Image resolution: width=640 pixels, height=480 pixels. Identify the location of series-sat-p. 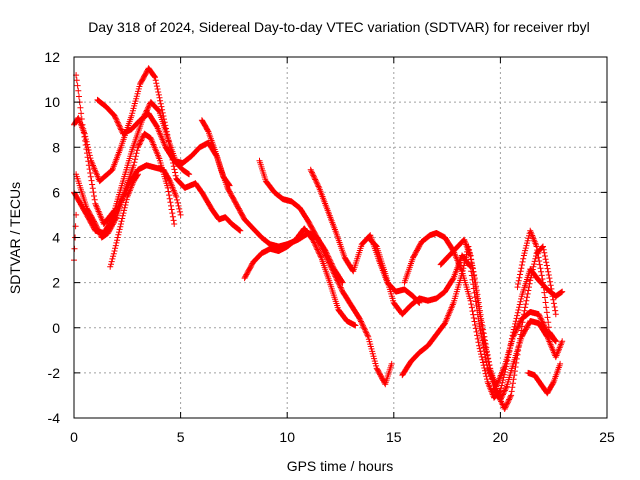
(536, 286).